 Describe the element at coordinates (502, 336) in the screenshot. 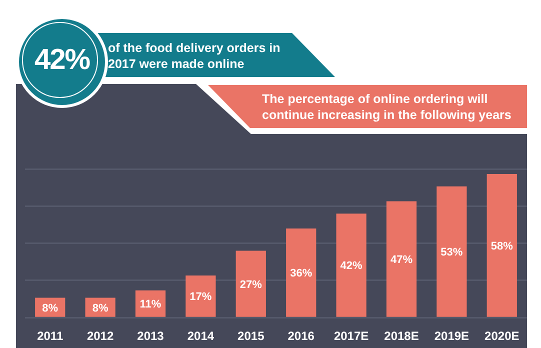

I see `x-tick-label: 2020E` at that location.